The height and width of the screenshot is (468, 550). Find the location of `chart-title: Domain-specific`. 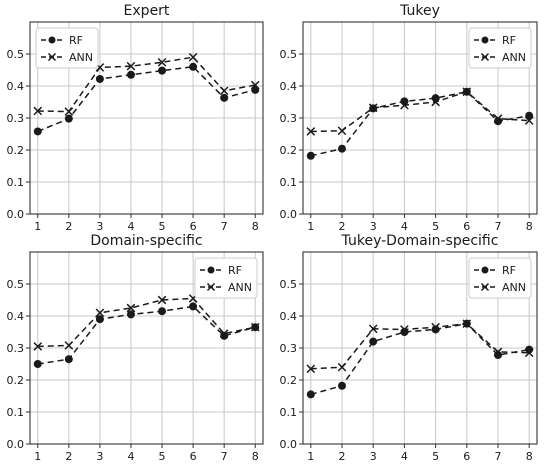

chart-title: Domain-specific is located at coordinates (146, 241).